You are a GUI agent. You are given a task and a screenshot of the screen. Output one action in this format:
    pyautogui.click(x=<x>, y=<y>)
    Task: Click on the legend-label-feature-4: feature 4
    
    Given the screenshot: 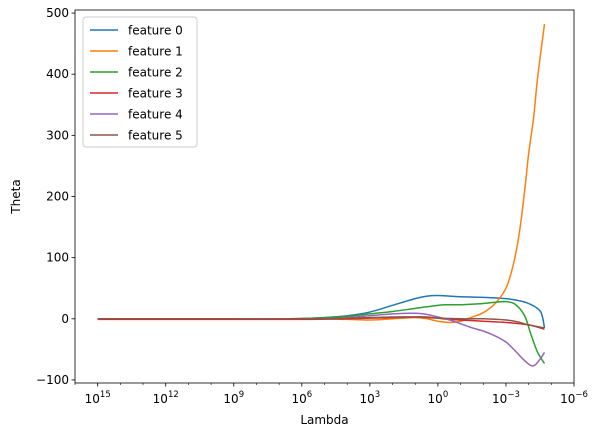 What is the action you would take?
    pyautogui.click(x=155, y=115)
    